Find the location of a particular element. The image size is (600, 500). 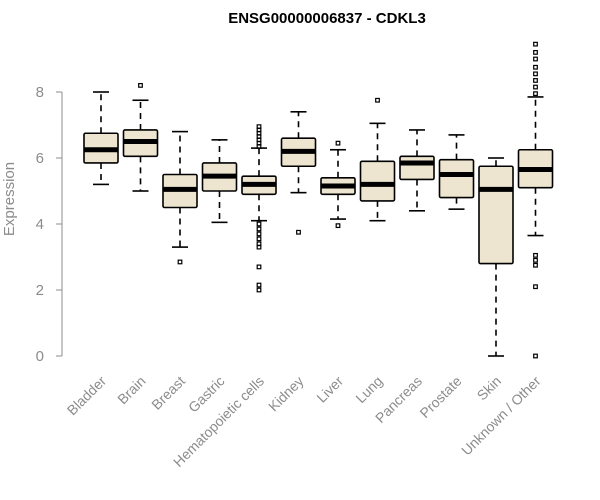

y-tick-label: 4 is located at coordinates (40, 224).